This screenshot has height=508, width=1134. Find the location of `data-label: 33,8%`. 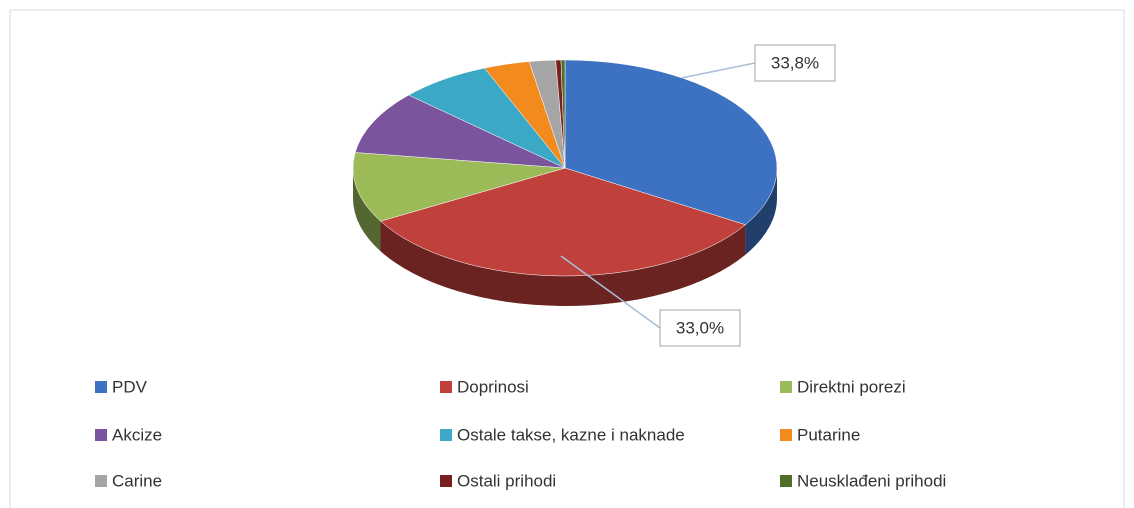

data-label: 33,8% is located at coordinates (795, 62).